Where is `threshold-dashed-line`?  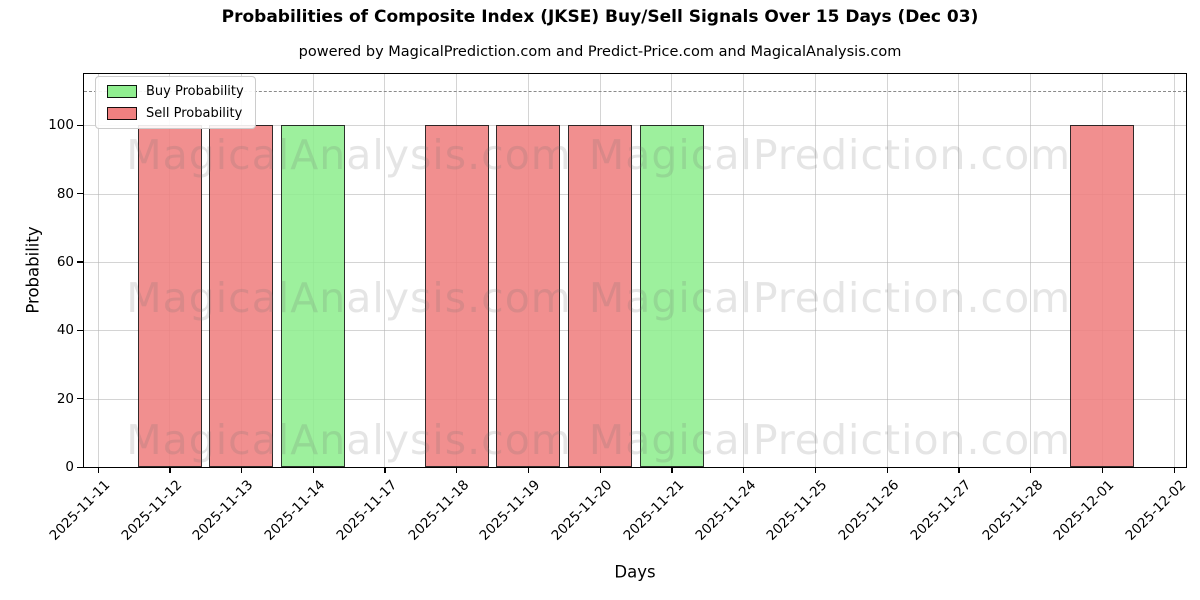 threshold-dashed-line is located at coordinates (635, 92).